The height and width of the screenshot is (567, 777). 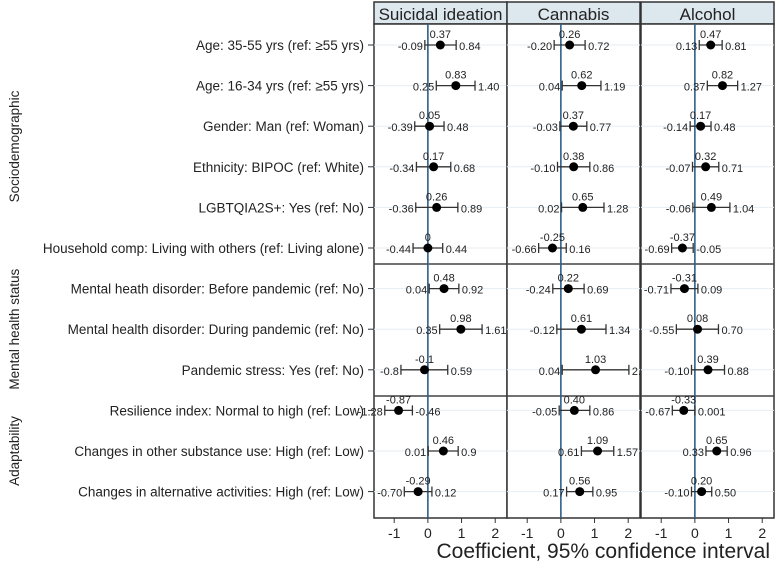 What do you see at coordinates (370, 412) in the screenshot?
I see `ci-lower-label: -1.28` at bounding box center [370, 412].